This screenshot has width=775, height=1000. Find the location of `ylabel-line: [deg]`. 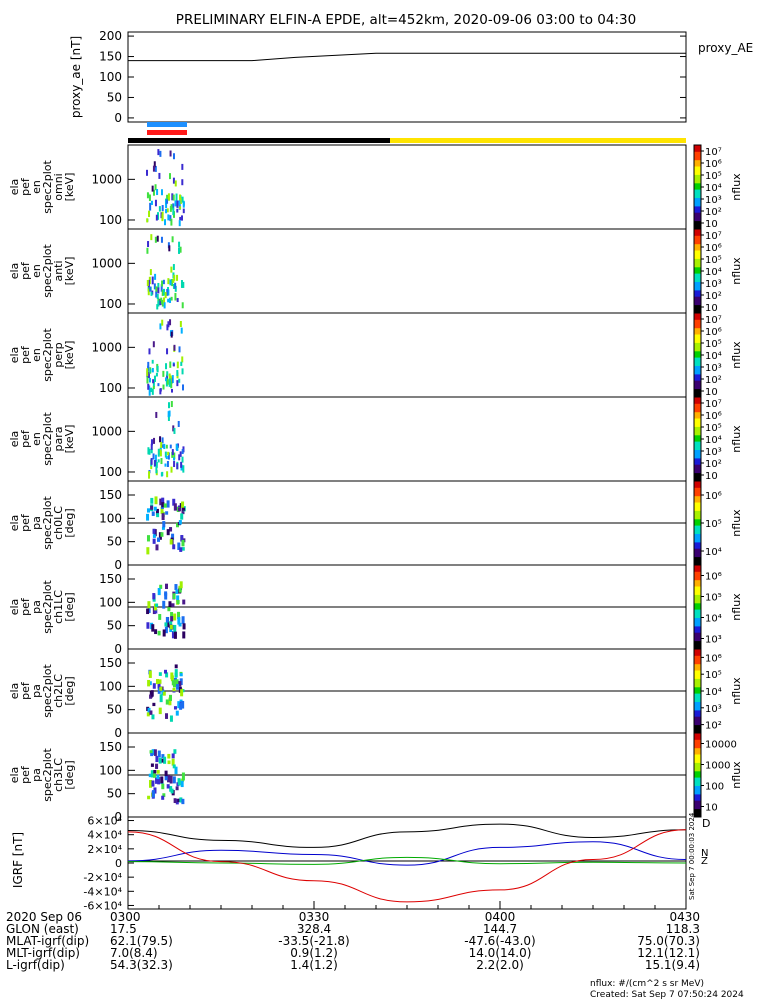

ylabel-line: [deg] is located at coordinates (69, 774).